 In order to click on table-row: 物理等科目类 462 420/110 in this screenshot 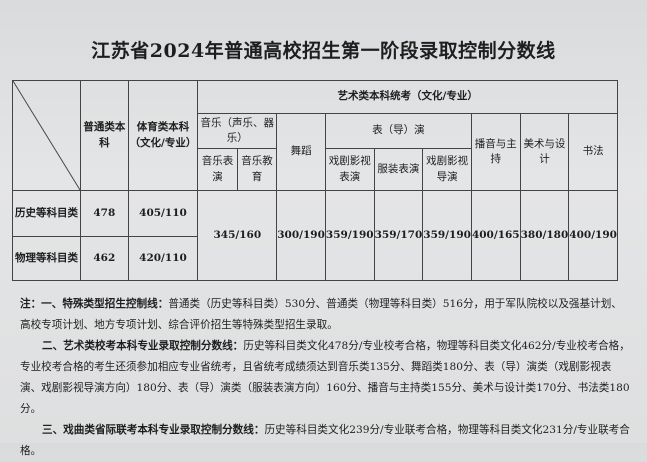, I will do `click(314, 258)`.